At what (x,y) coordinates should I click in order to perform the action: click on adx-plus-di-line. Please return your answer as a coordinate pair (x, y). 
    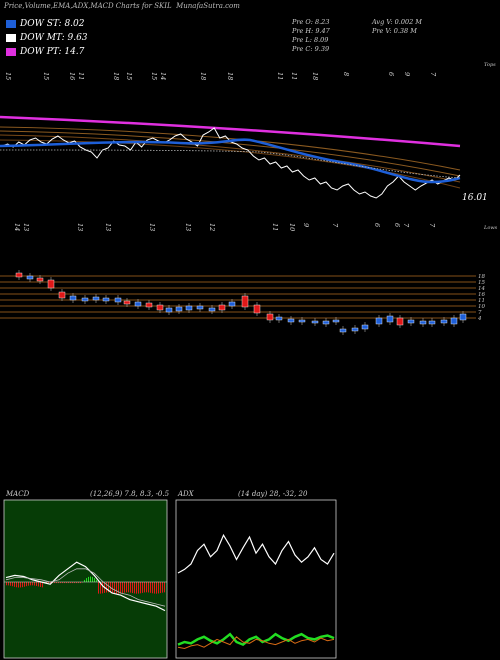
    Looking at the image, I should click on (256, 639).